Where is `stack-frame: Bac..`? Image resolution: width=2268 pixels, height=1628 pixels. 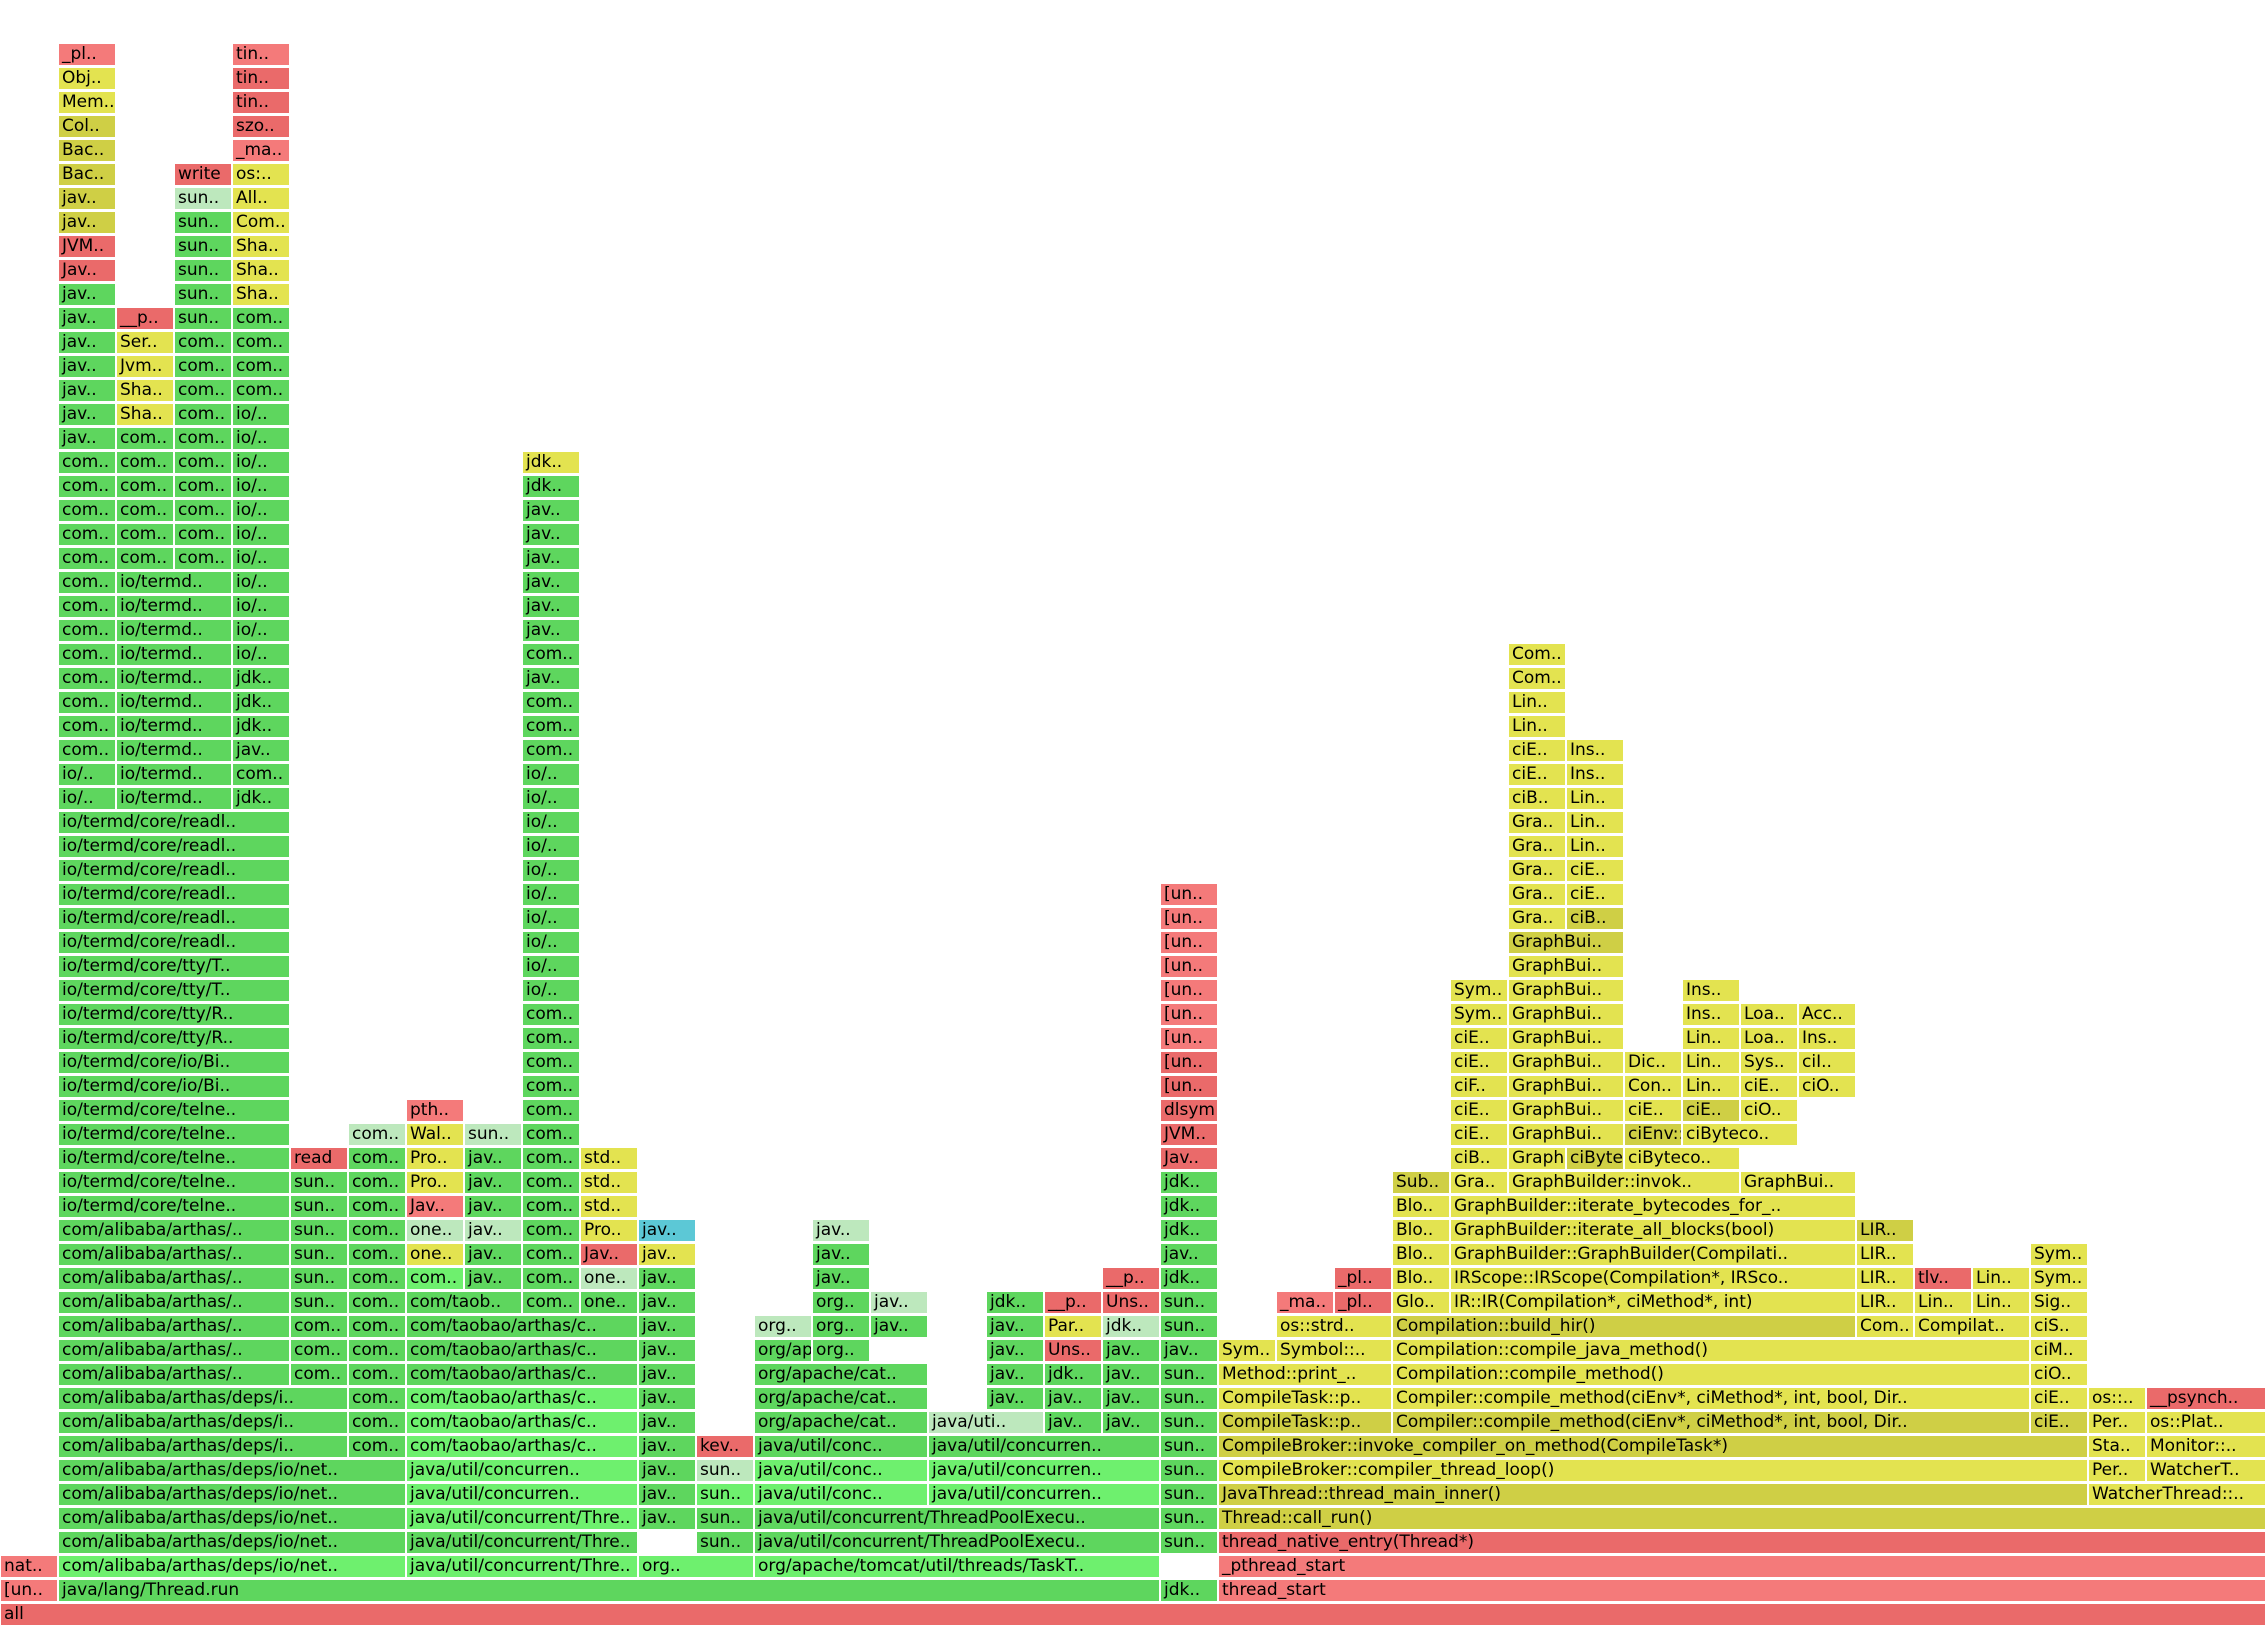
stack-frame: Bac.. is located at coordinates (87, 174).